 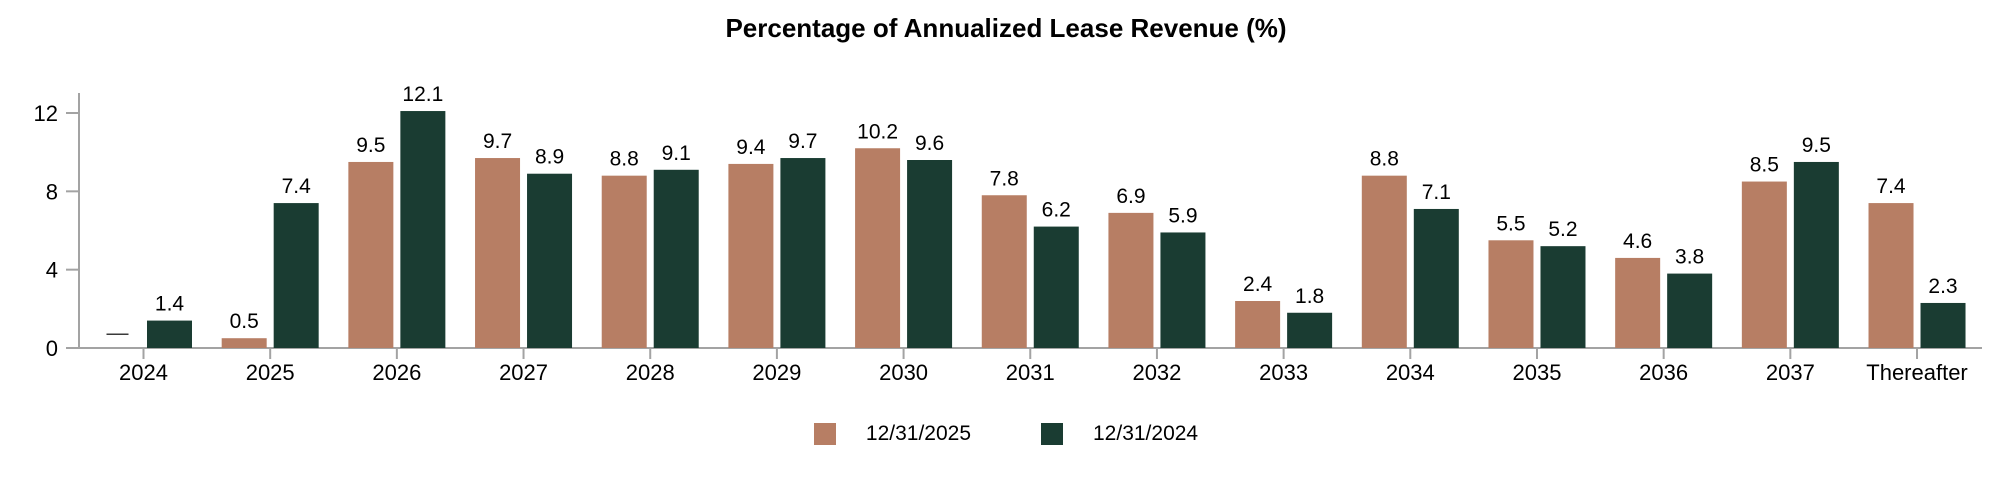 What do you see at coordinates (824, 434) in the screenshot?
I see `legend-swatch-12-31-2025` at bounding box center [824, 434].